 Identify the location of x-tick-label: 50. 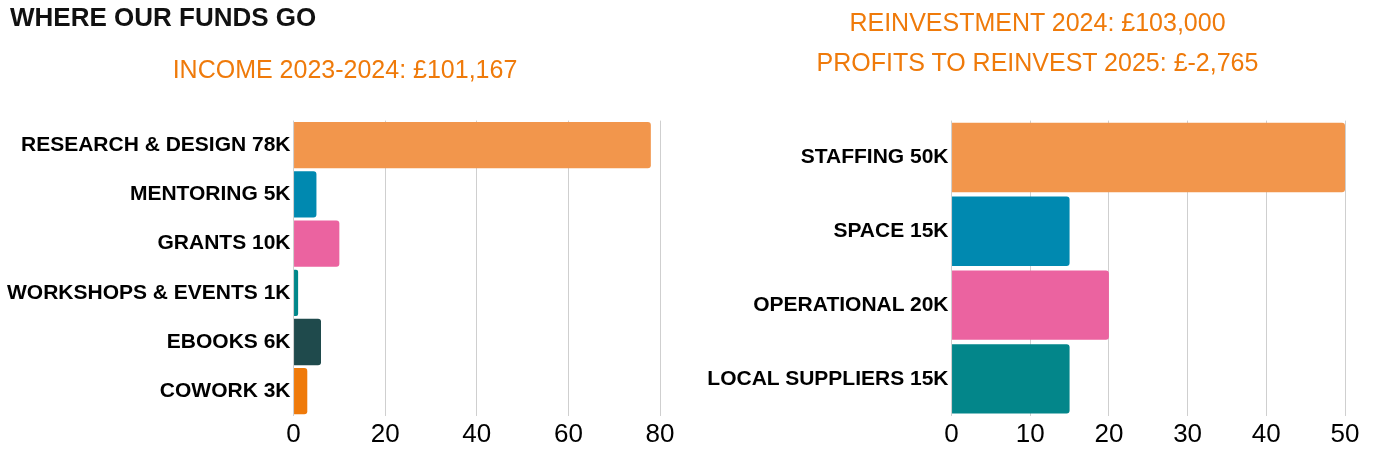
(1345, 432).